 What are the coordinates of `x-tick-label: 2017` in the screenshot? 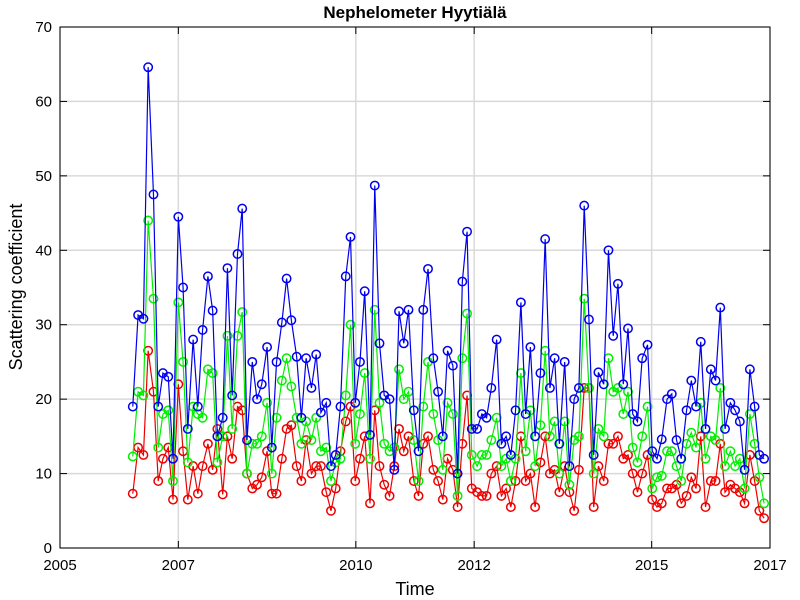 It's located at (769, 565).